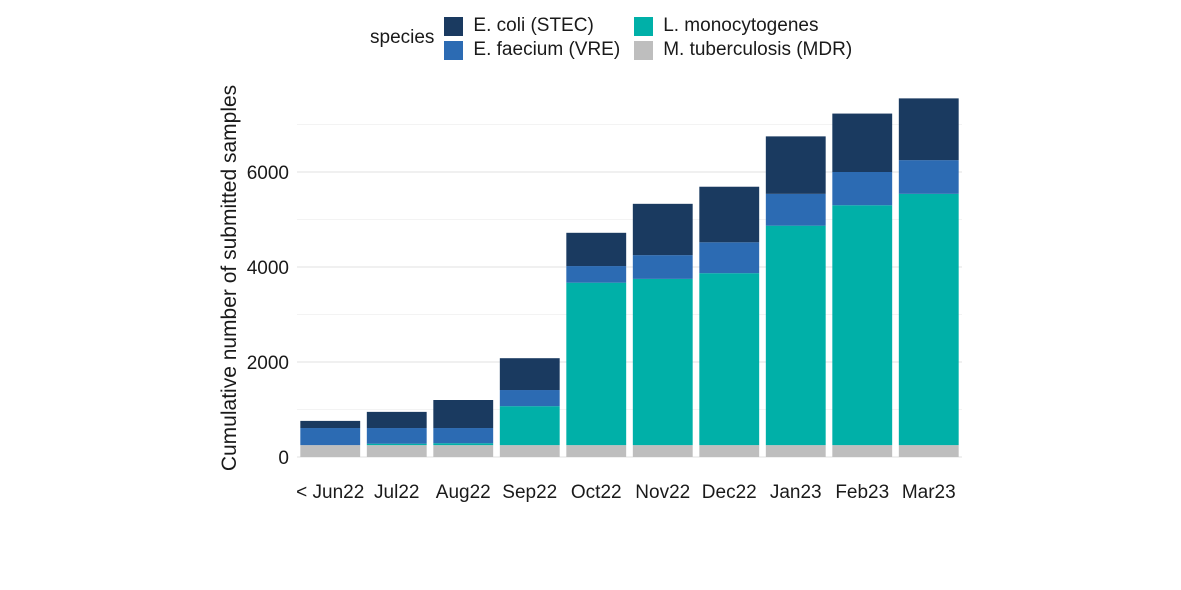  I want to click on y-tick-label: 0, so click(283, 458).